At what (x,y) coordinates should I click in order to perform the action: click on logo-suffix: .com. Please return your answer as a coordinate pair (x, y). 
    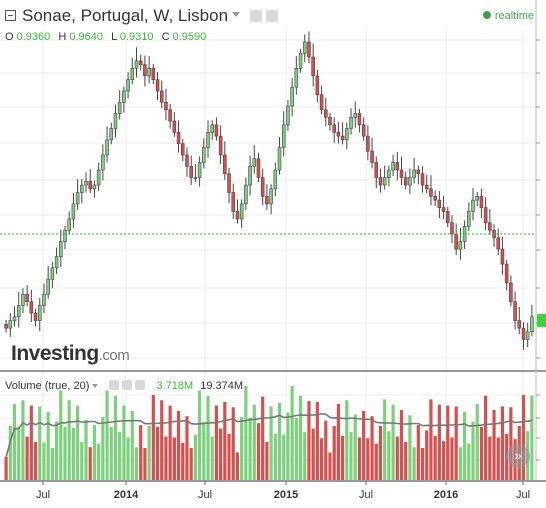
    Looking at the image, I should click on (114, 355).